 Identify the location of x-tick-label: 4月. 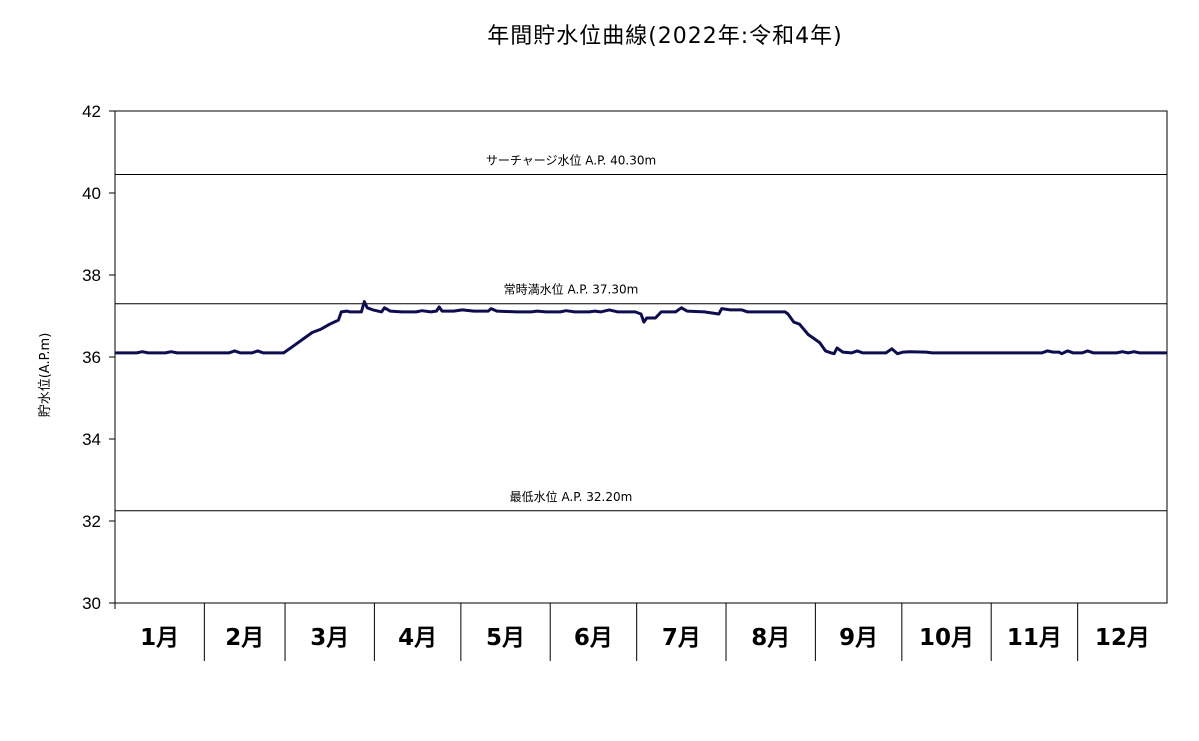
(417, 638).